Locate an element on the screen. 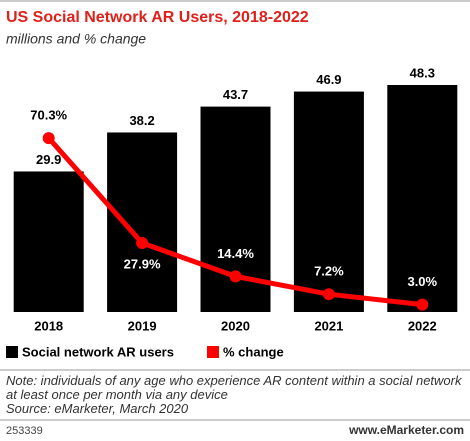 Image resolution: width=470 pixels, height=441 pixels. chart-id: 253339 is located at coordinates (24, 431).